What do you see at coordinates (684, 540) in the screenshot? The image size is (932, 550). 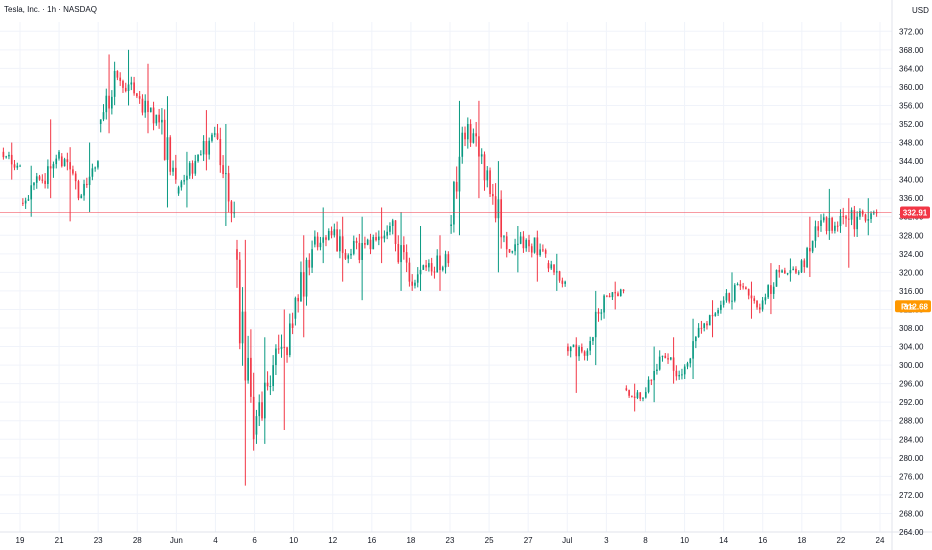 I see `x-tick-label: 10` at bounding box center [684, 540].